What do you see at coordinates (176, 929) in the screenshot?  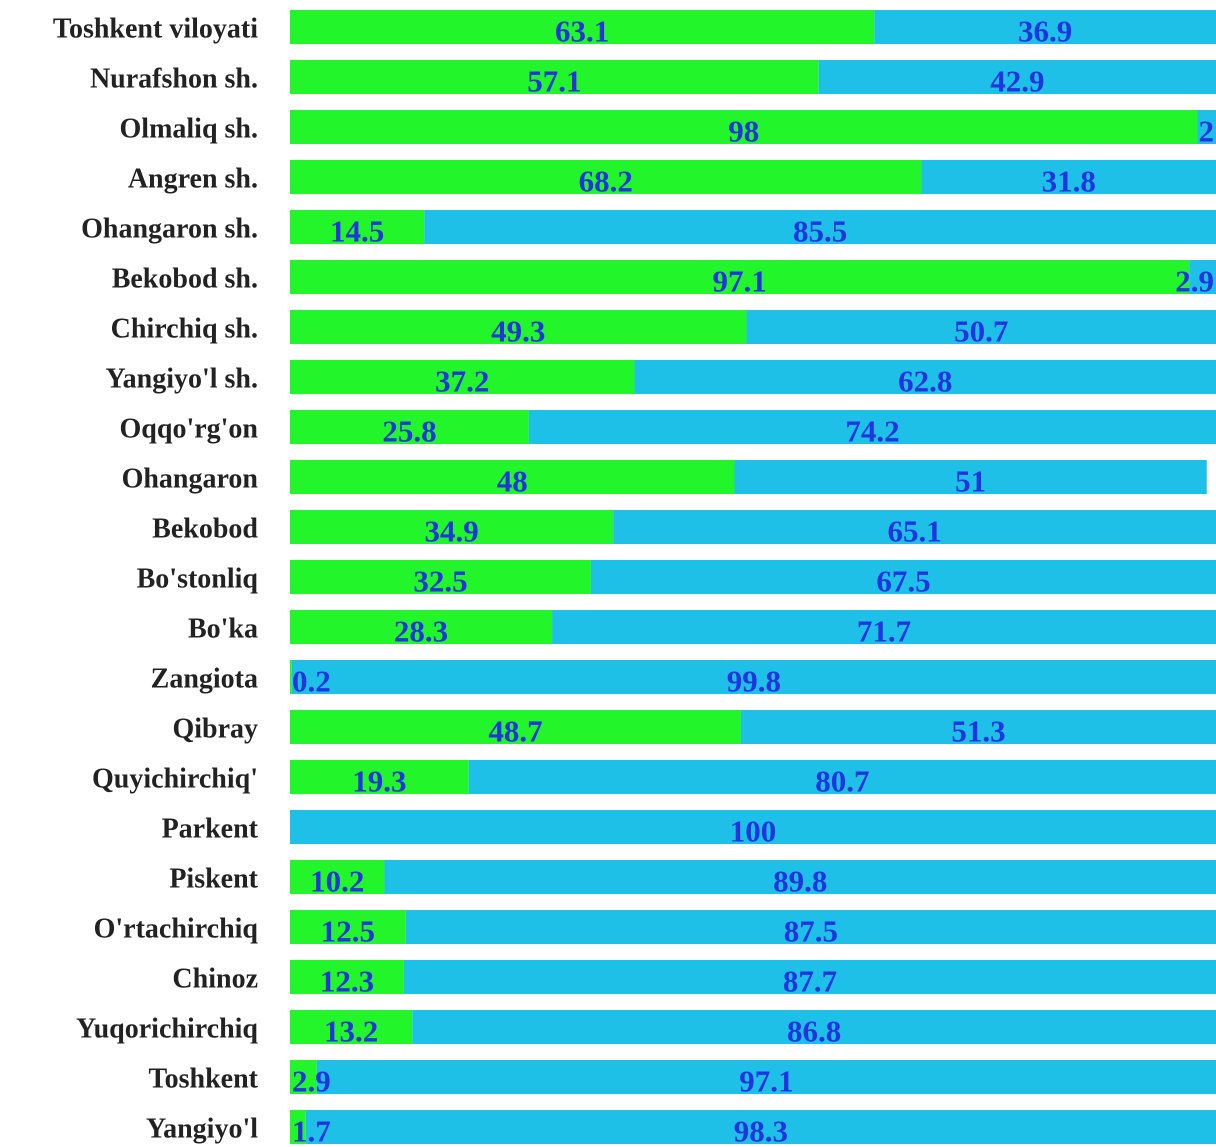 I see `category-label: O'rtachirchiq` at bounding box center [176, 929].